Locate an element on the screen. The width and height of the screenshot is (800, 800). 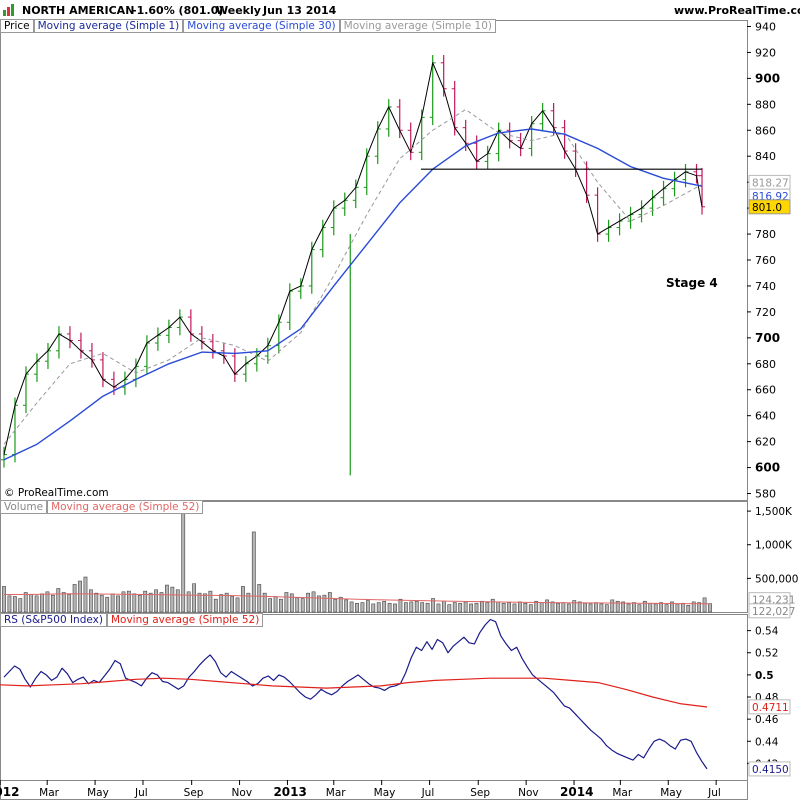
price-y-tick-label: 760 is located at coordinates (765, 260).